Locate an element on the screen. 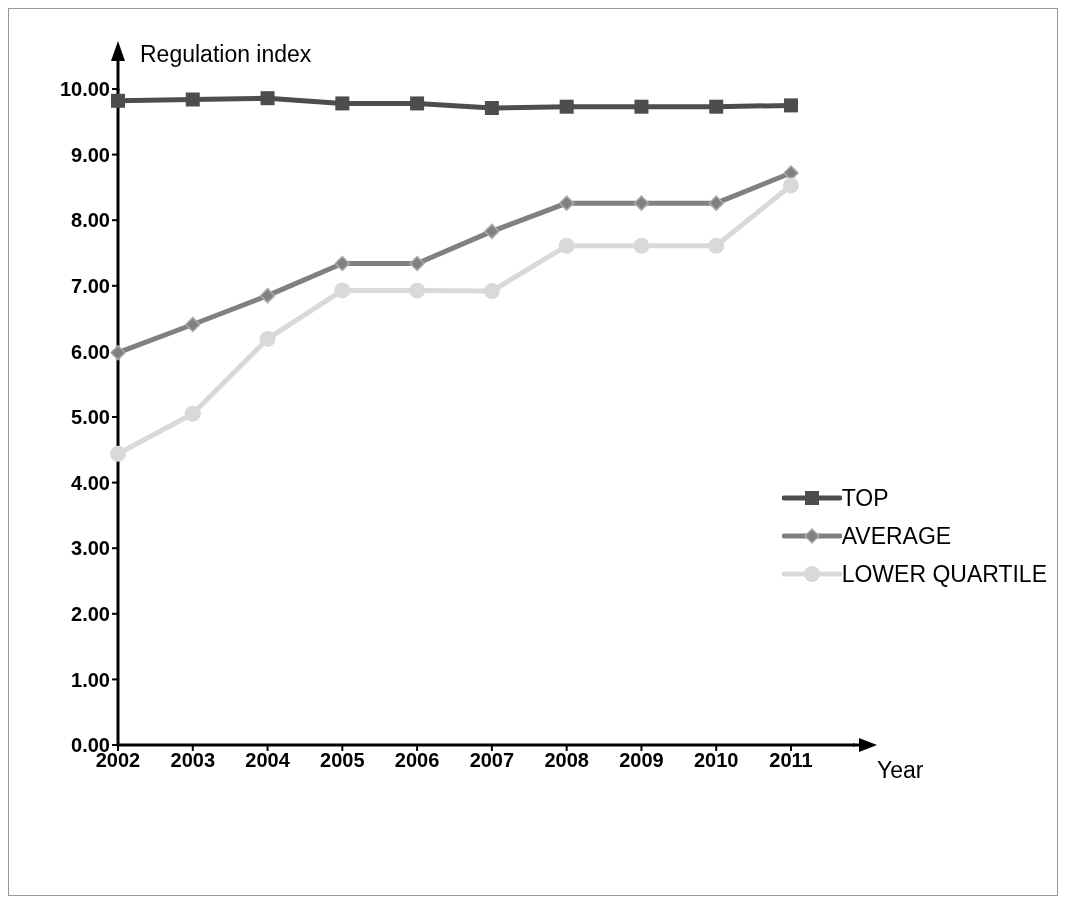 This screenshot has height=905, width=1066. x-tick-label: 2008 is located at coordinates (566, 760).